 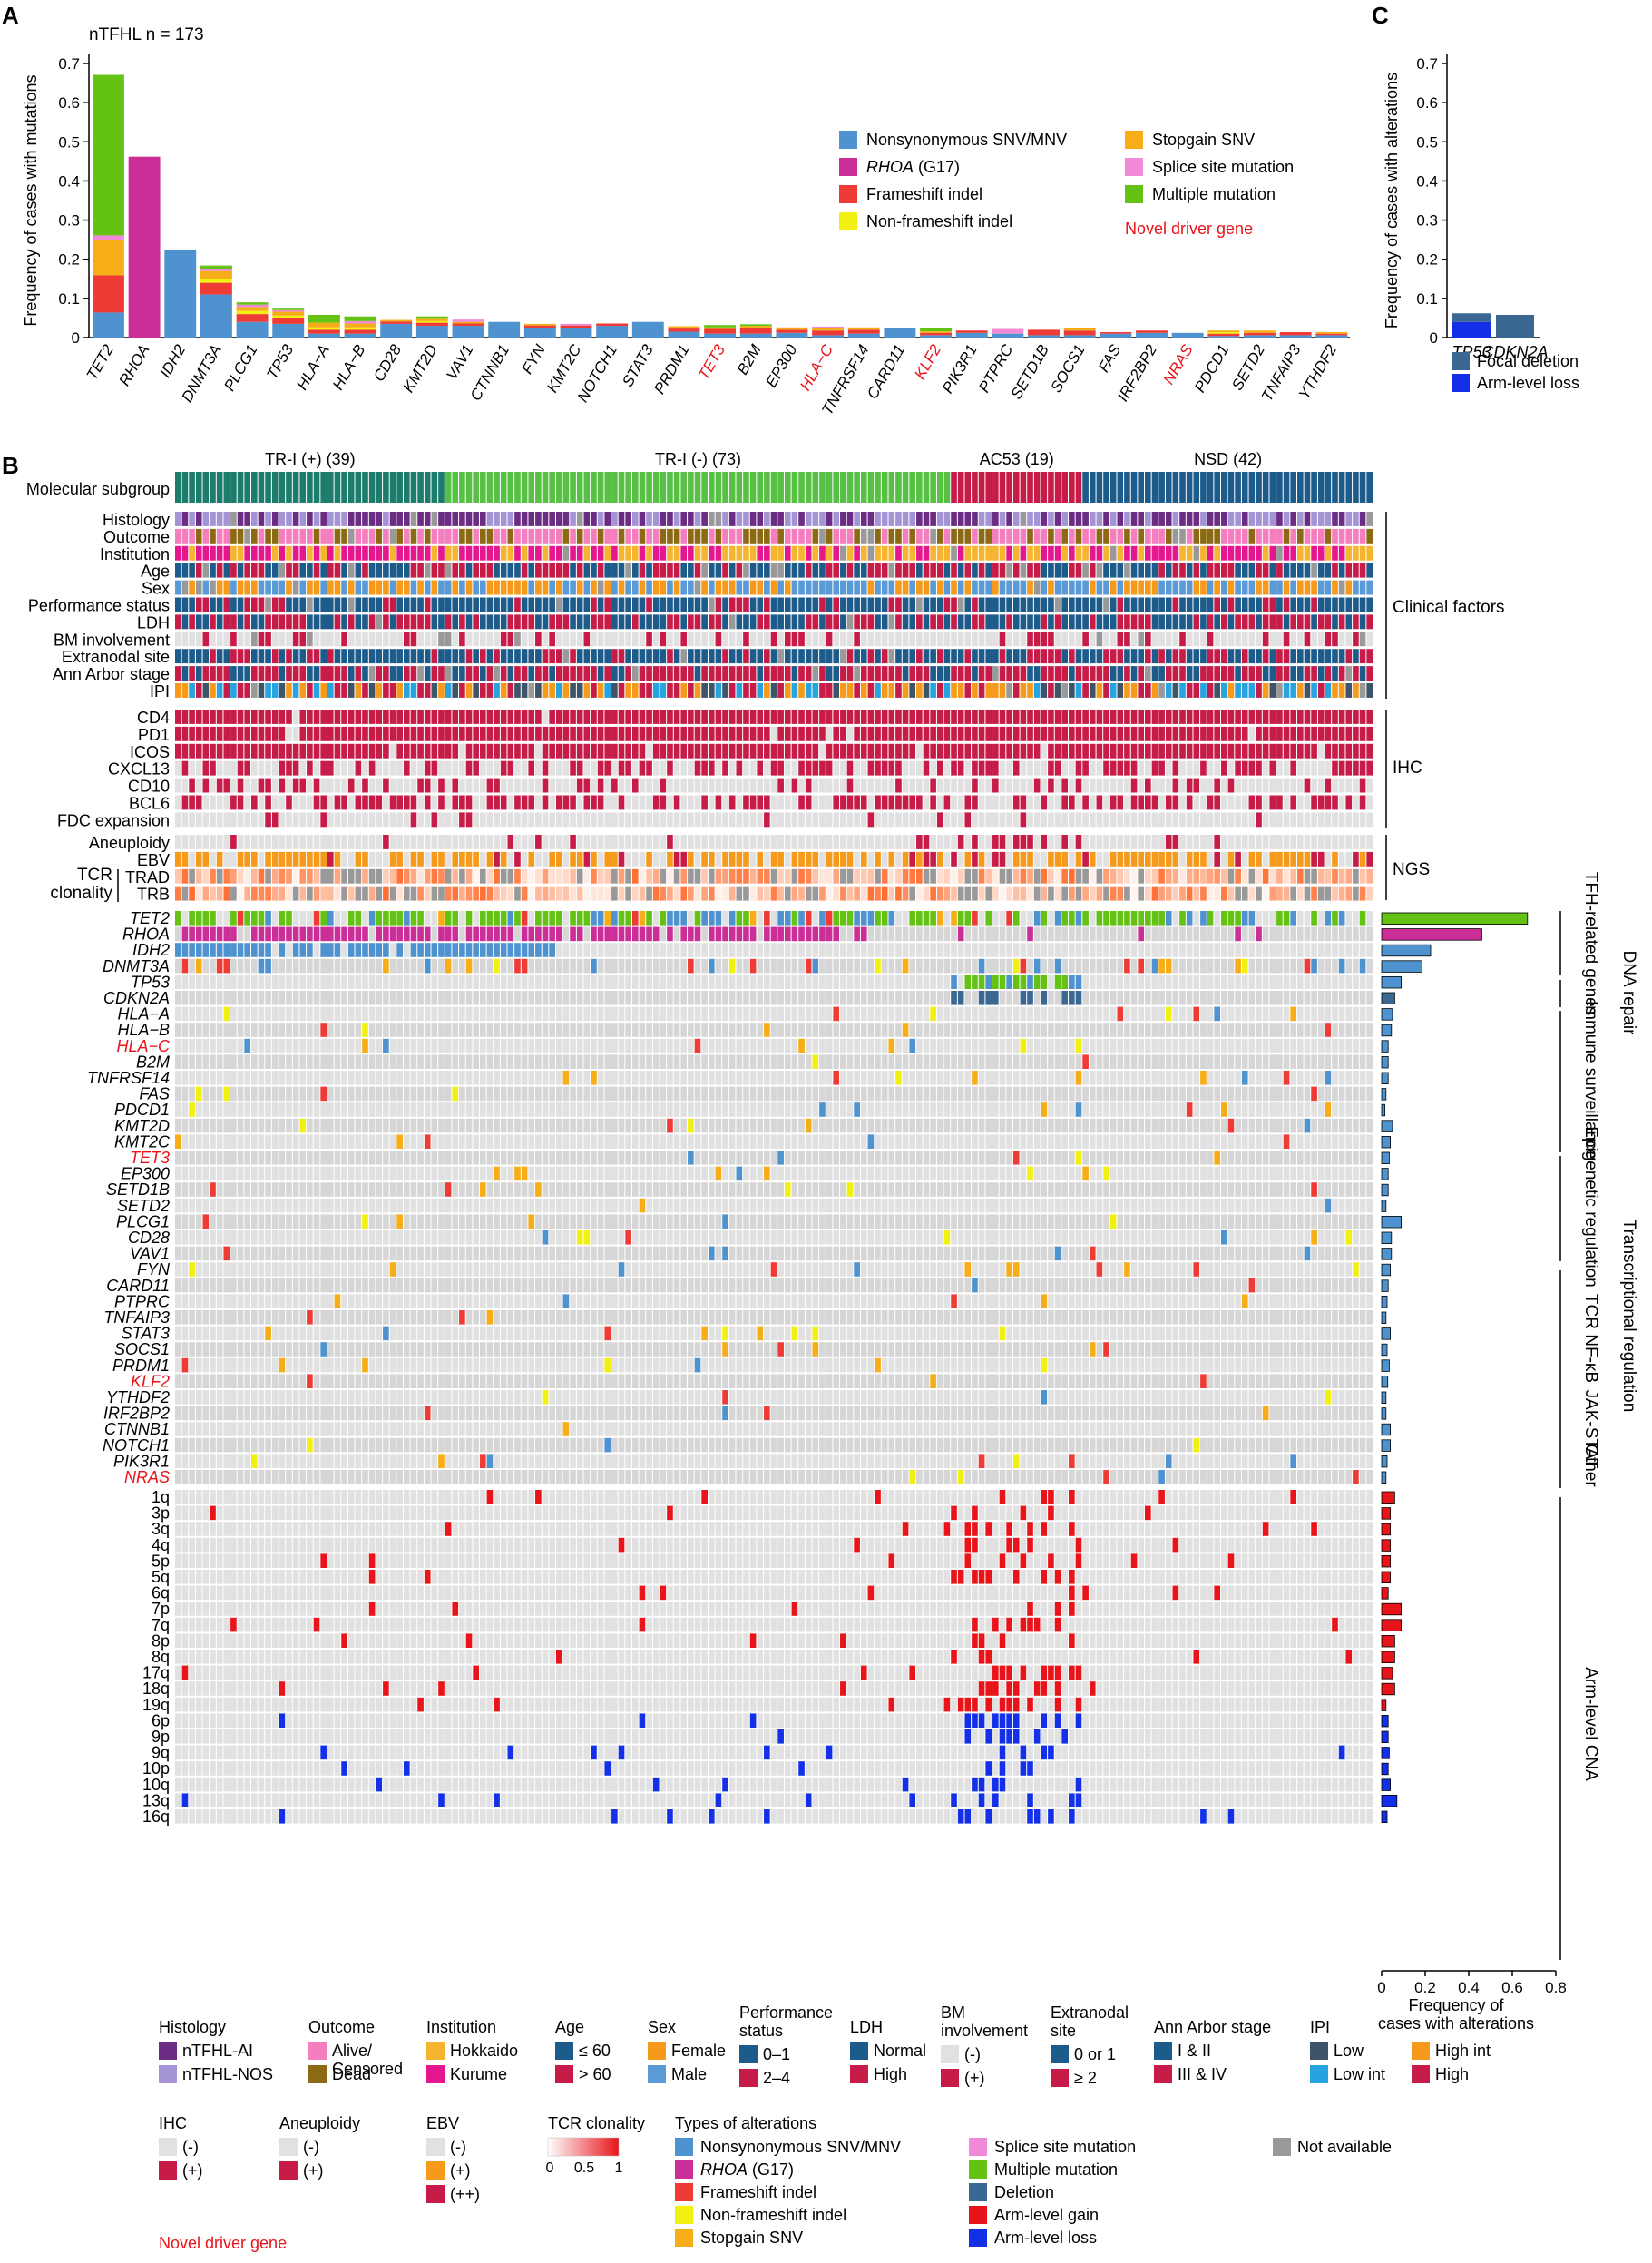 I want to click on legend-label: Focal deletion, so click(x=1528, y=361).